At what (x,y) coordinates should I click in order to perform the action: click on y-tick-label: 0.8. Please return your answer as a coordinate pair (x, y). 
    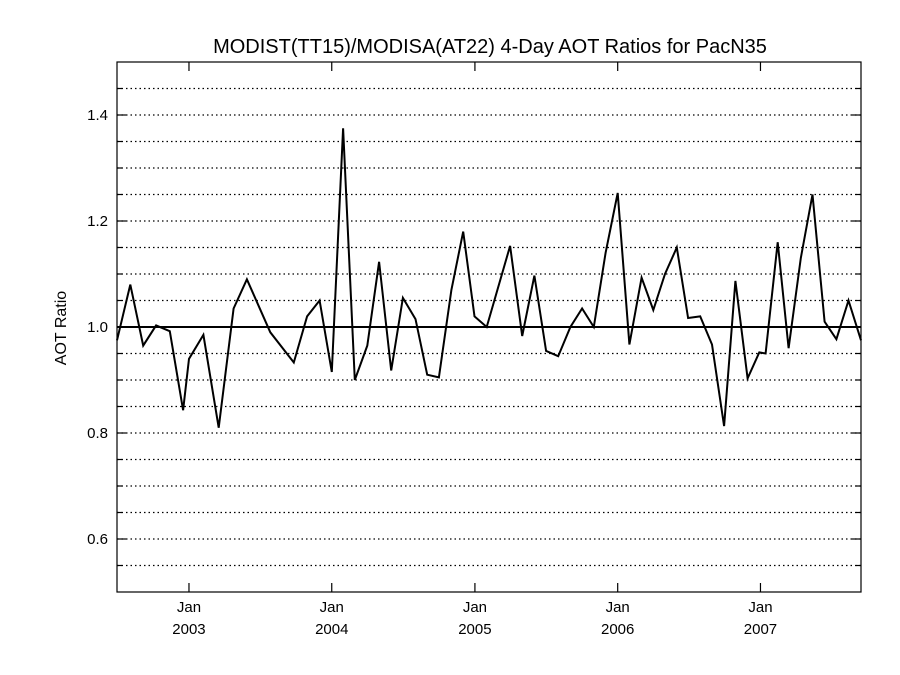
    Looking at the image, I should click on (97, 433).